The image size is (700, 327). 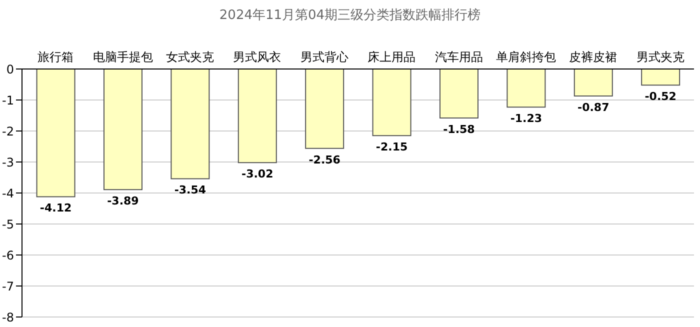 What do you see at coordinates (593, 57) in the screenshot?
I see `x-tick-label: 皮裤皮裙` at bounding box center [593, 57].